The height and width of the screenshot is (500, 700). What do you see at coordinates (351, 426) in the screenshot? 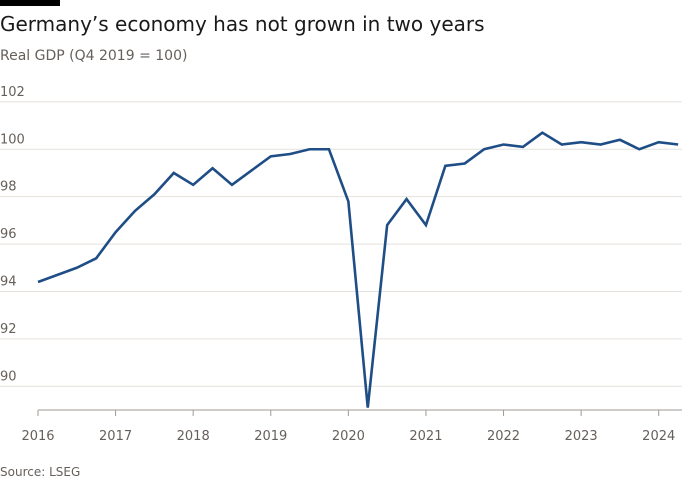
I see `x-axis: 2016 2017 2018 2019 2020 2021 2022 2023 2024` at bounding box center [351, 426].